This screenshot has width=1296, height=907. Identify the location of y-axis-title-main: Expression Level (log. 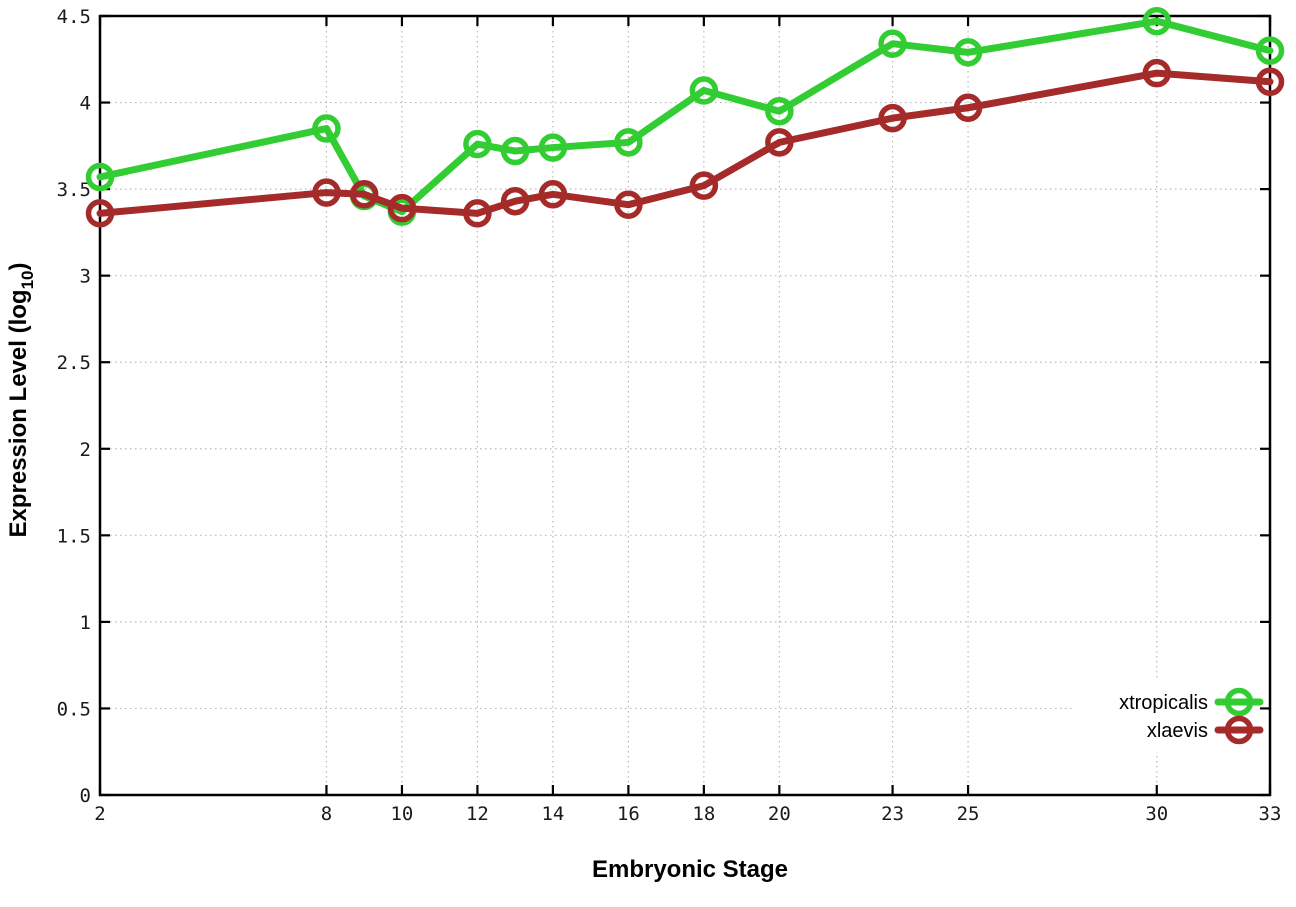
(18, 413).